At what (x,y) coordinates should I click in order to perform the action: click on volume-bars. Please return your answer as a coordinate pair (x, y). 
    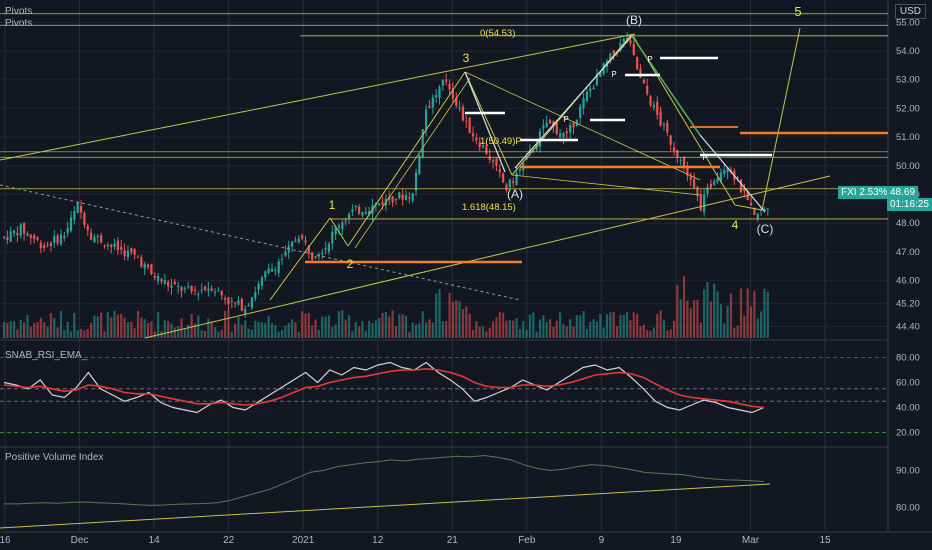
    Looking at the image, I should click on (385, 307).